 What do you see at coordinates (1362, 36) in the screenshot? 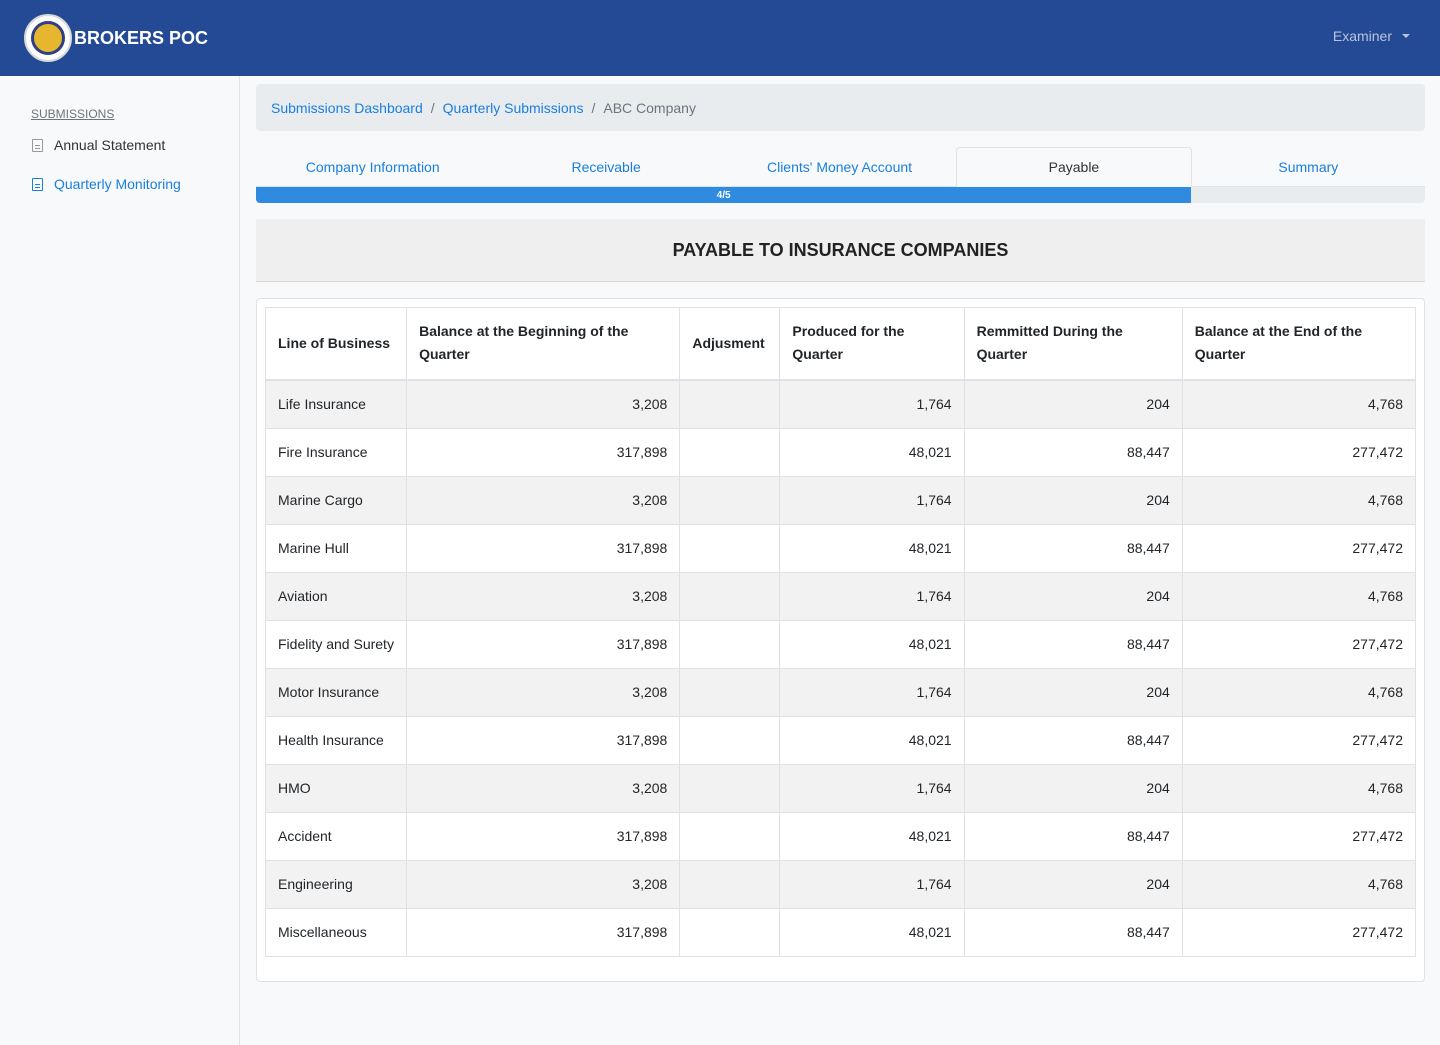
I see `user-menu-label: Examiner` at bounding box center [1362, 36].